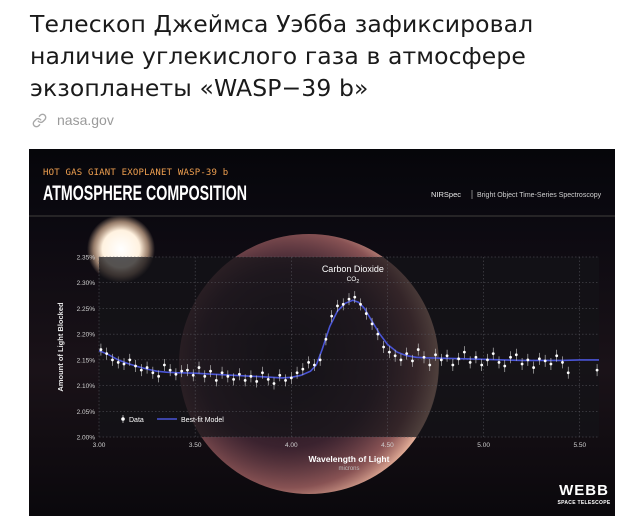 This screenshot has height=523, width=640. What do you see at coordinates (86, 360) in the screenshot?
I see `y-tick-label: 2.15%` at bounding box center [86, 360].